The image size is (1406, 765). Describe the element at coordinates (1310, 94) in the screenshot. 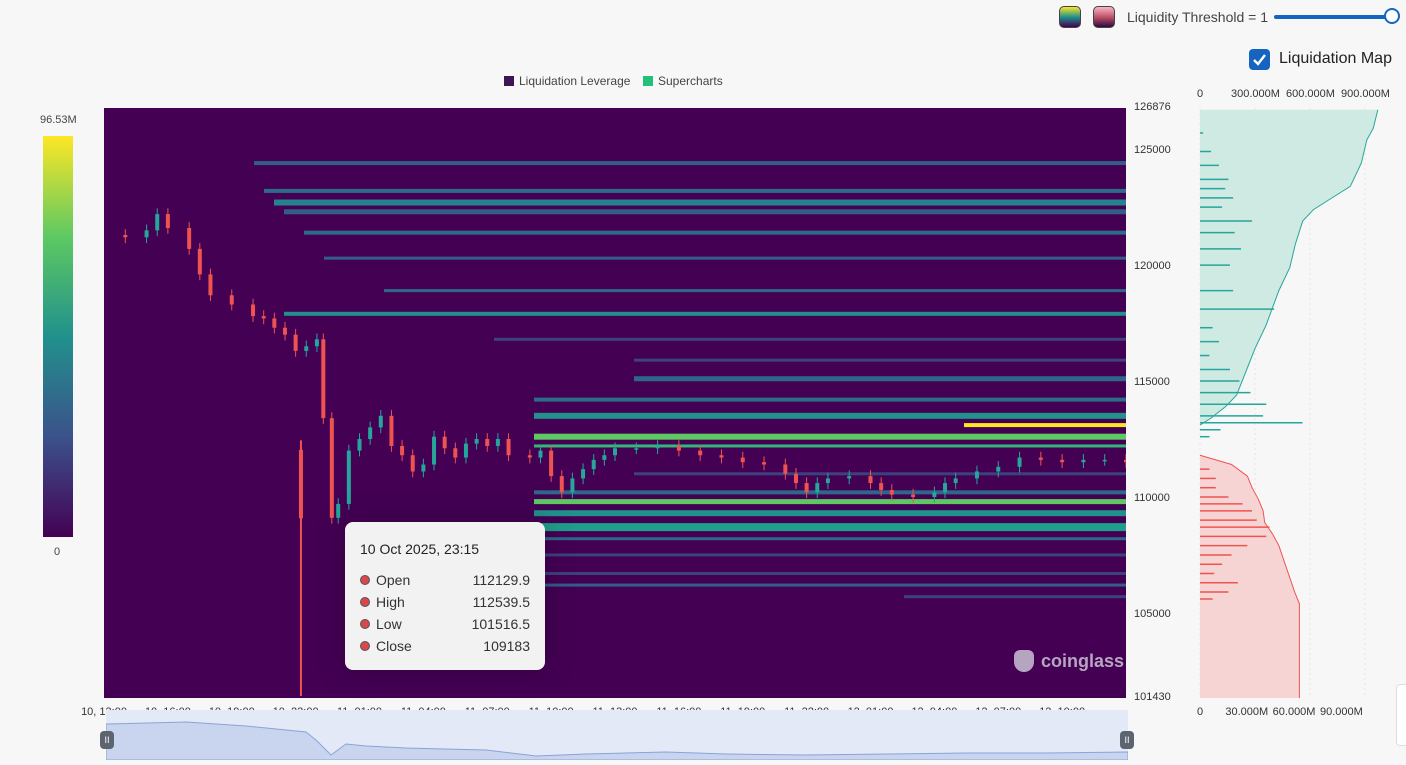

I see `profile-top-tick: 600.000M` at that location.